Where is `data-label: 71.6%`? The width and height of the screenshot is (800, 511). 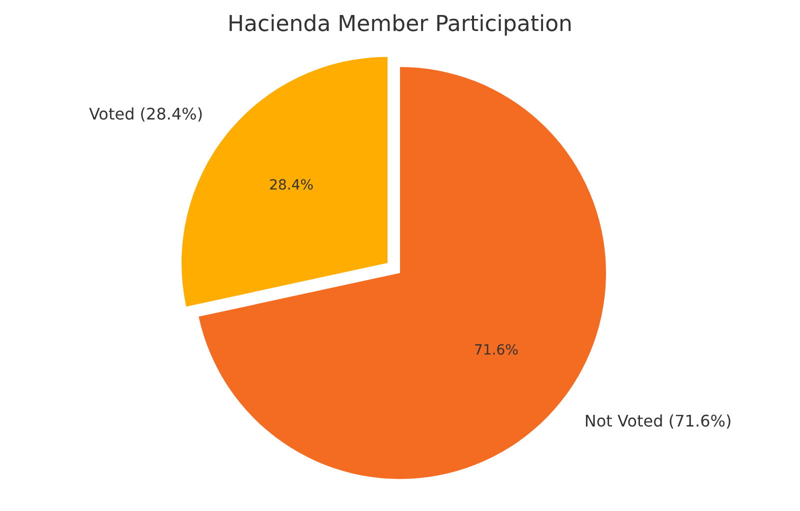
data-label: 71.6% is located at coordinates (496, 350).